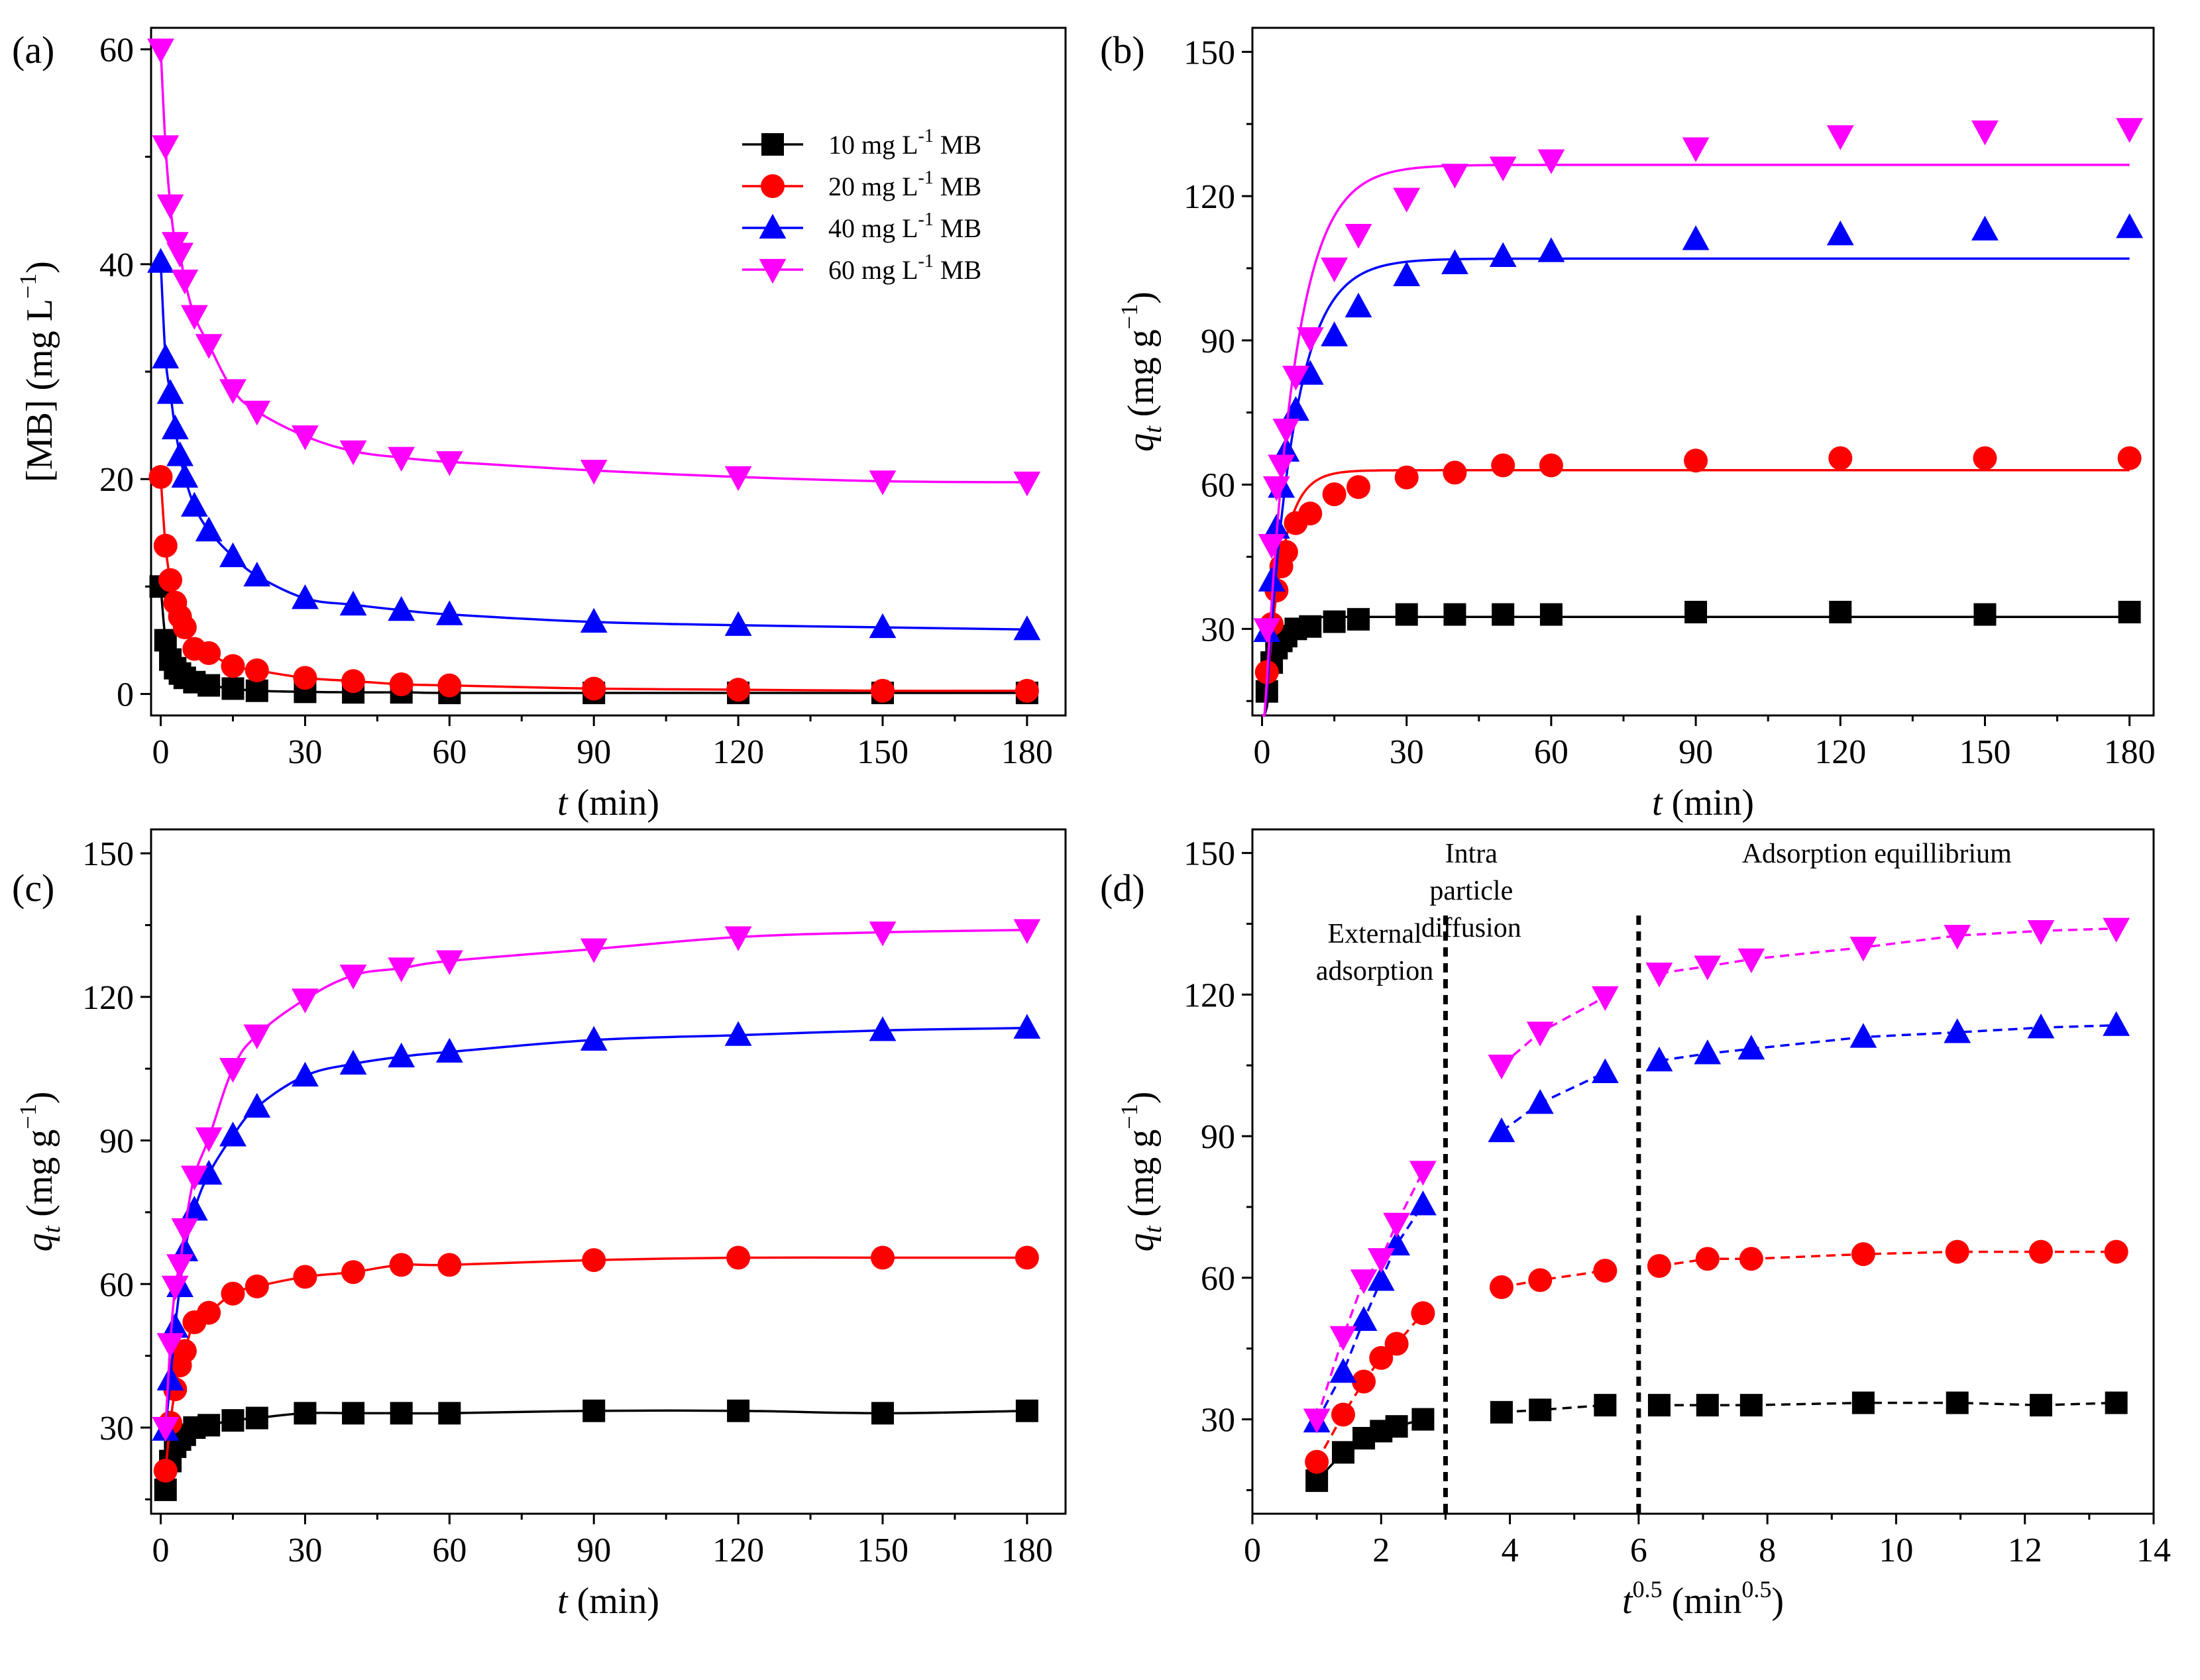  What do you see at coordinates (882, 1550) in the screenshot?
I see `x-tick-label: 150` at bounding box center [882, 1550].